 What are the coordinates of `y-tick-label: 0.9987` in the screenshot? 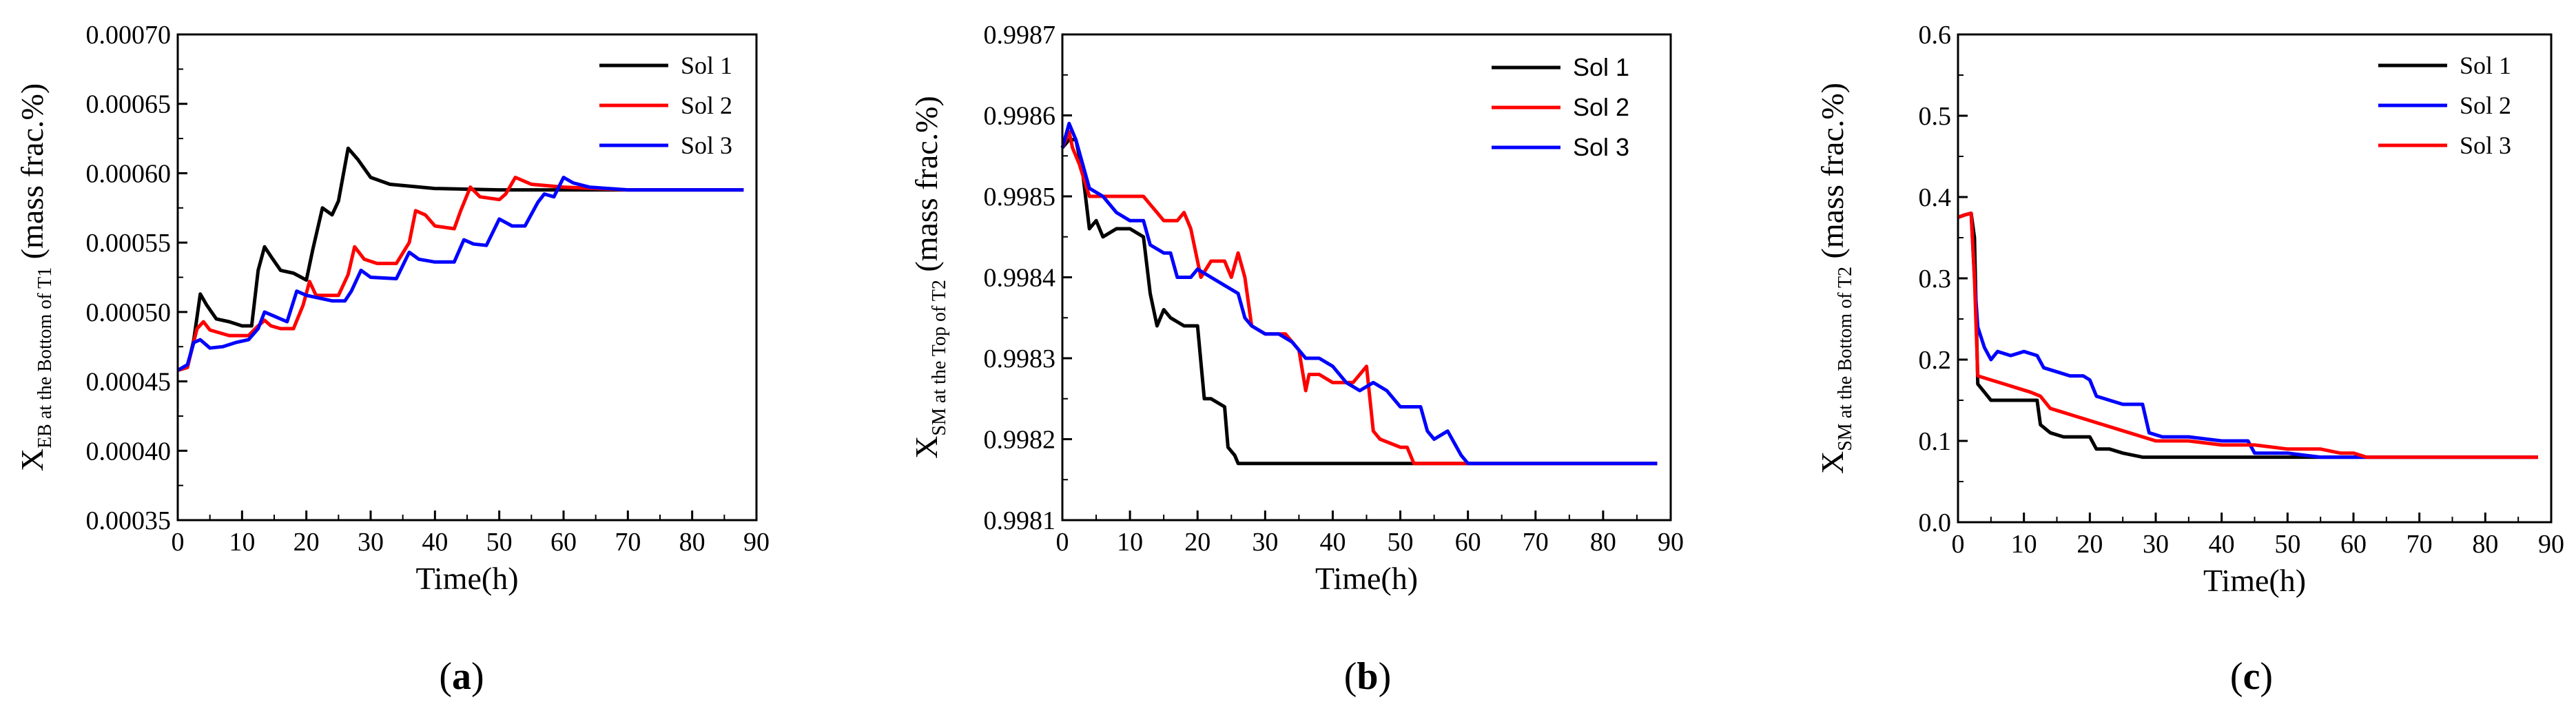 It's located at (1020, 35).